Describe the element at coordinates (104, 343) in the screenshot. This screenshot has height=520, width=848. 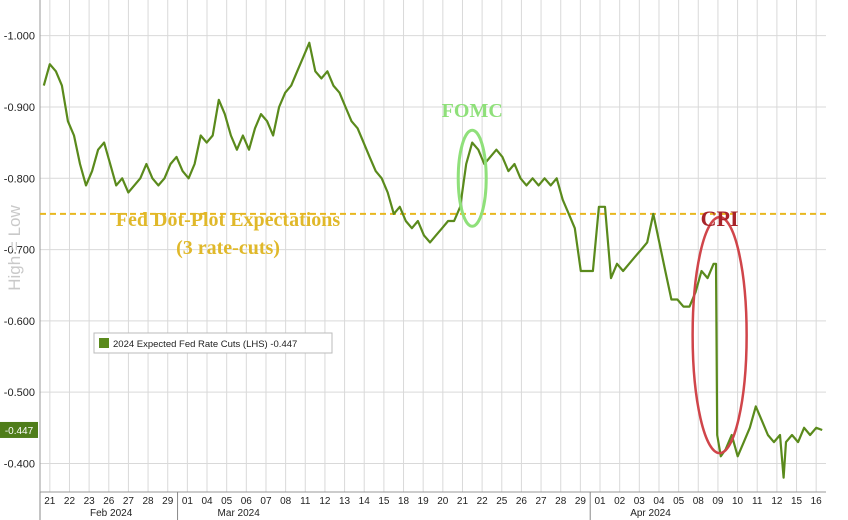
I see `legend-swatch` at that location.